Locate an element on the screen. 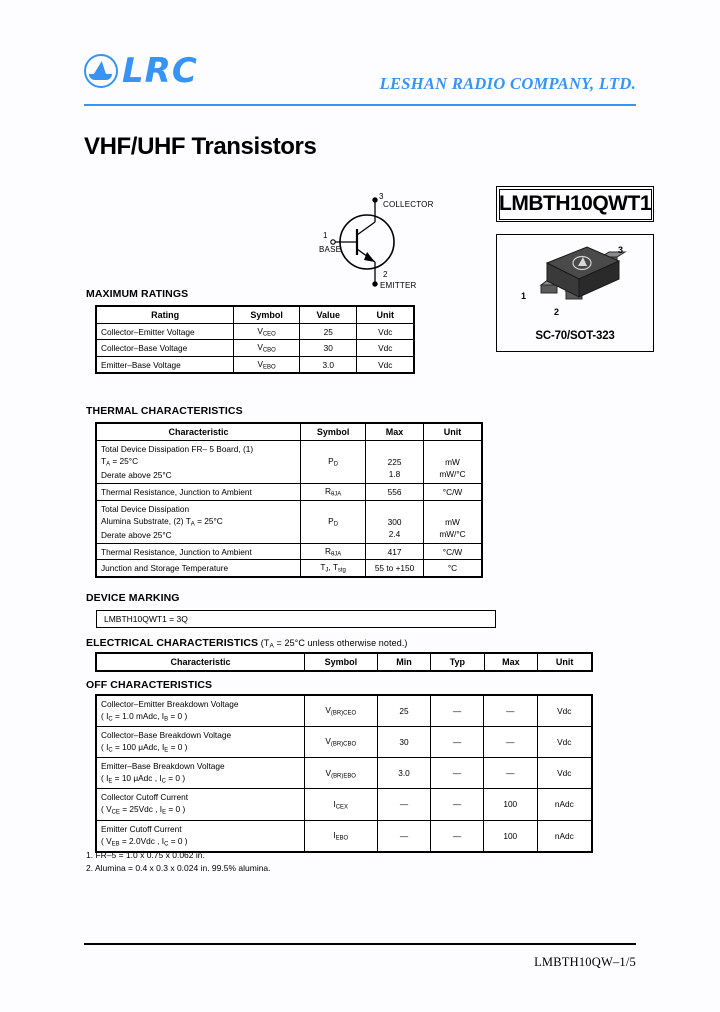 This screenshot has height=1012, width=720. thermal-characteristic-label: Junction and Storage Temperature is located at coordinates (198, 568).